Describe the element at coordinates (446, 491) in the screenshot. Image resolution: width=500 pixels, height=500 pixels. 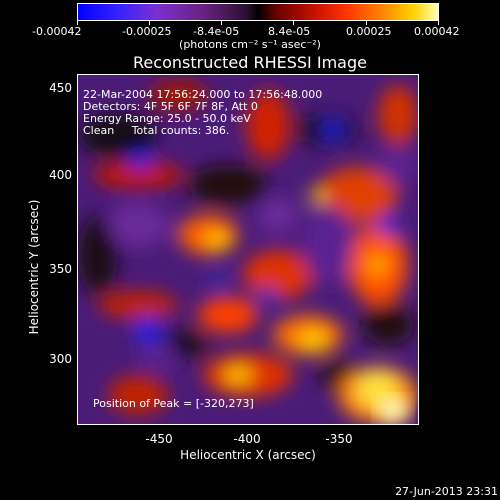
I see `render-timestamp: 27-Jun-2013 23:31` at that location.